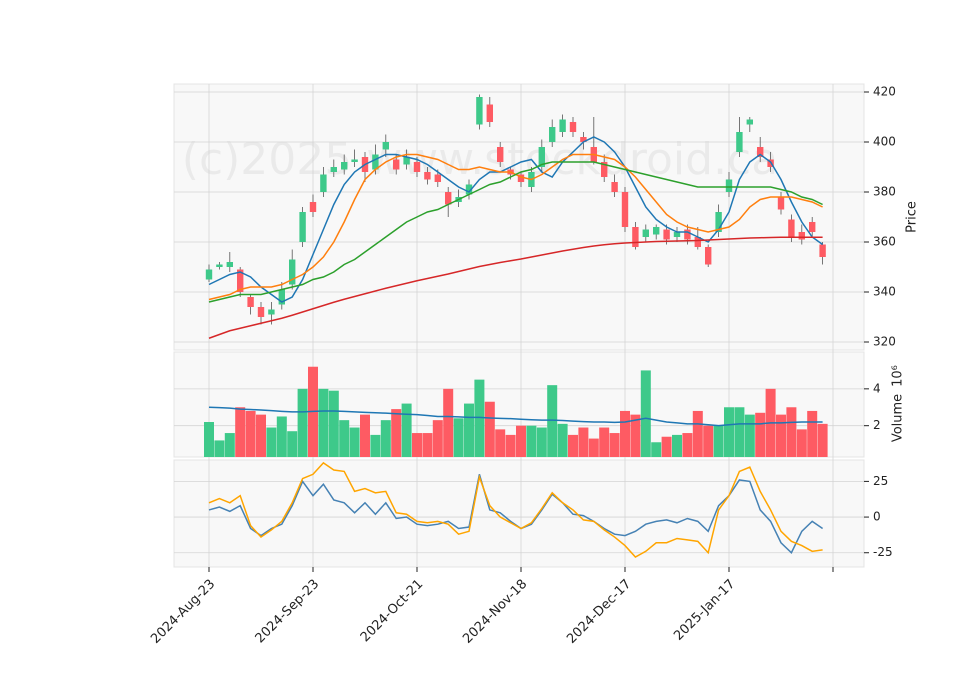 This screenshot has height=694, width=960. I want to click on x-tick-label: 2025-Jan-17, so click(704, 610).